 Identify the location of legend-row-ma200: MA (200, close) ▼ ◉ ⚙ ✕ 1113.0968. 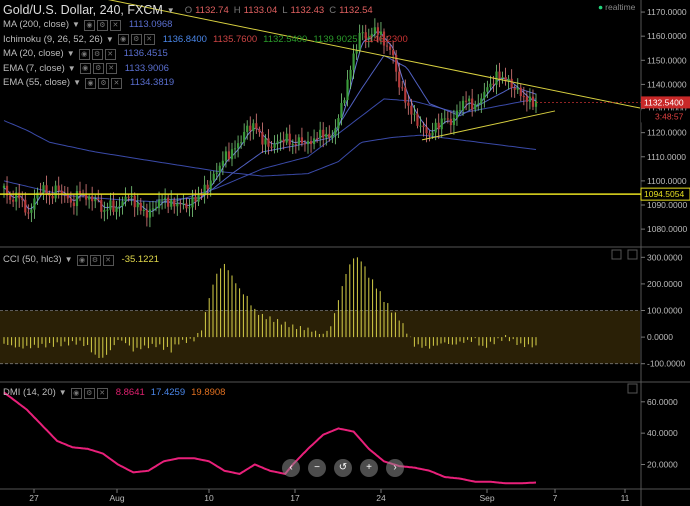
(205, 25).